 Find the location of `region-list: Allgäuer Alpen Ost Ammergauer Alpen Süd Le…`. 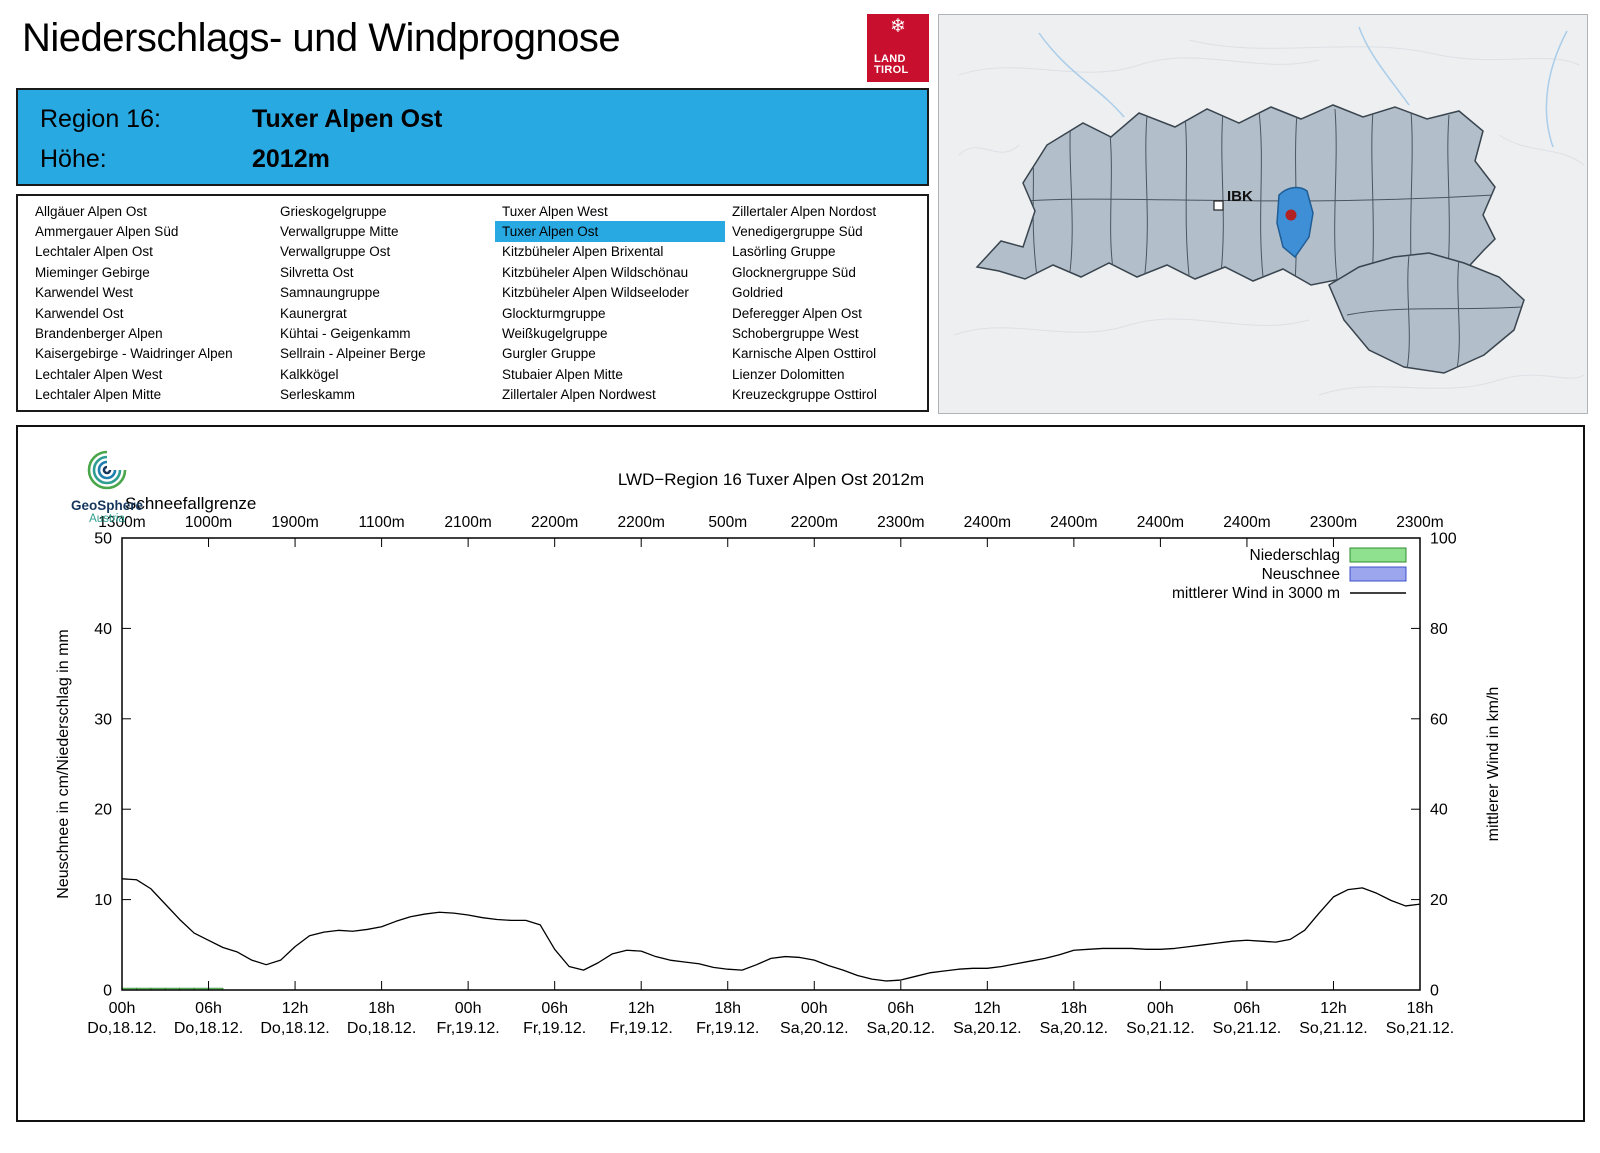

region-list: Allgäuer Alpen Ost Ammergauer Alpen Süd Le… is located at coordinates (472, 303).